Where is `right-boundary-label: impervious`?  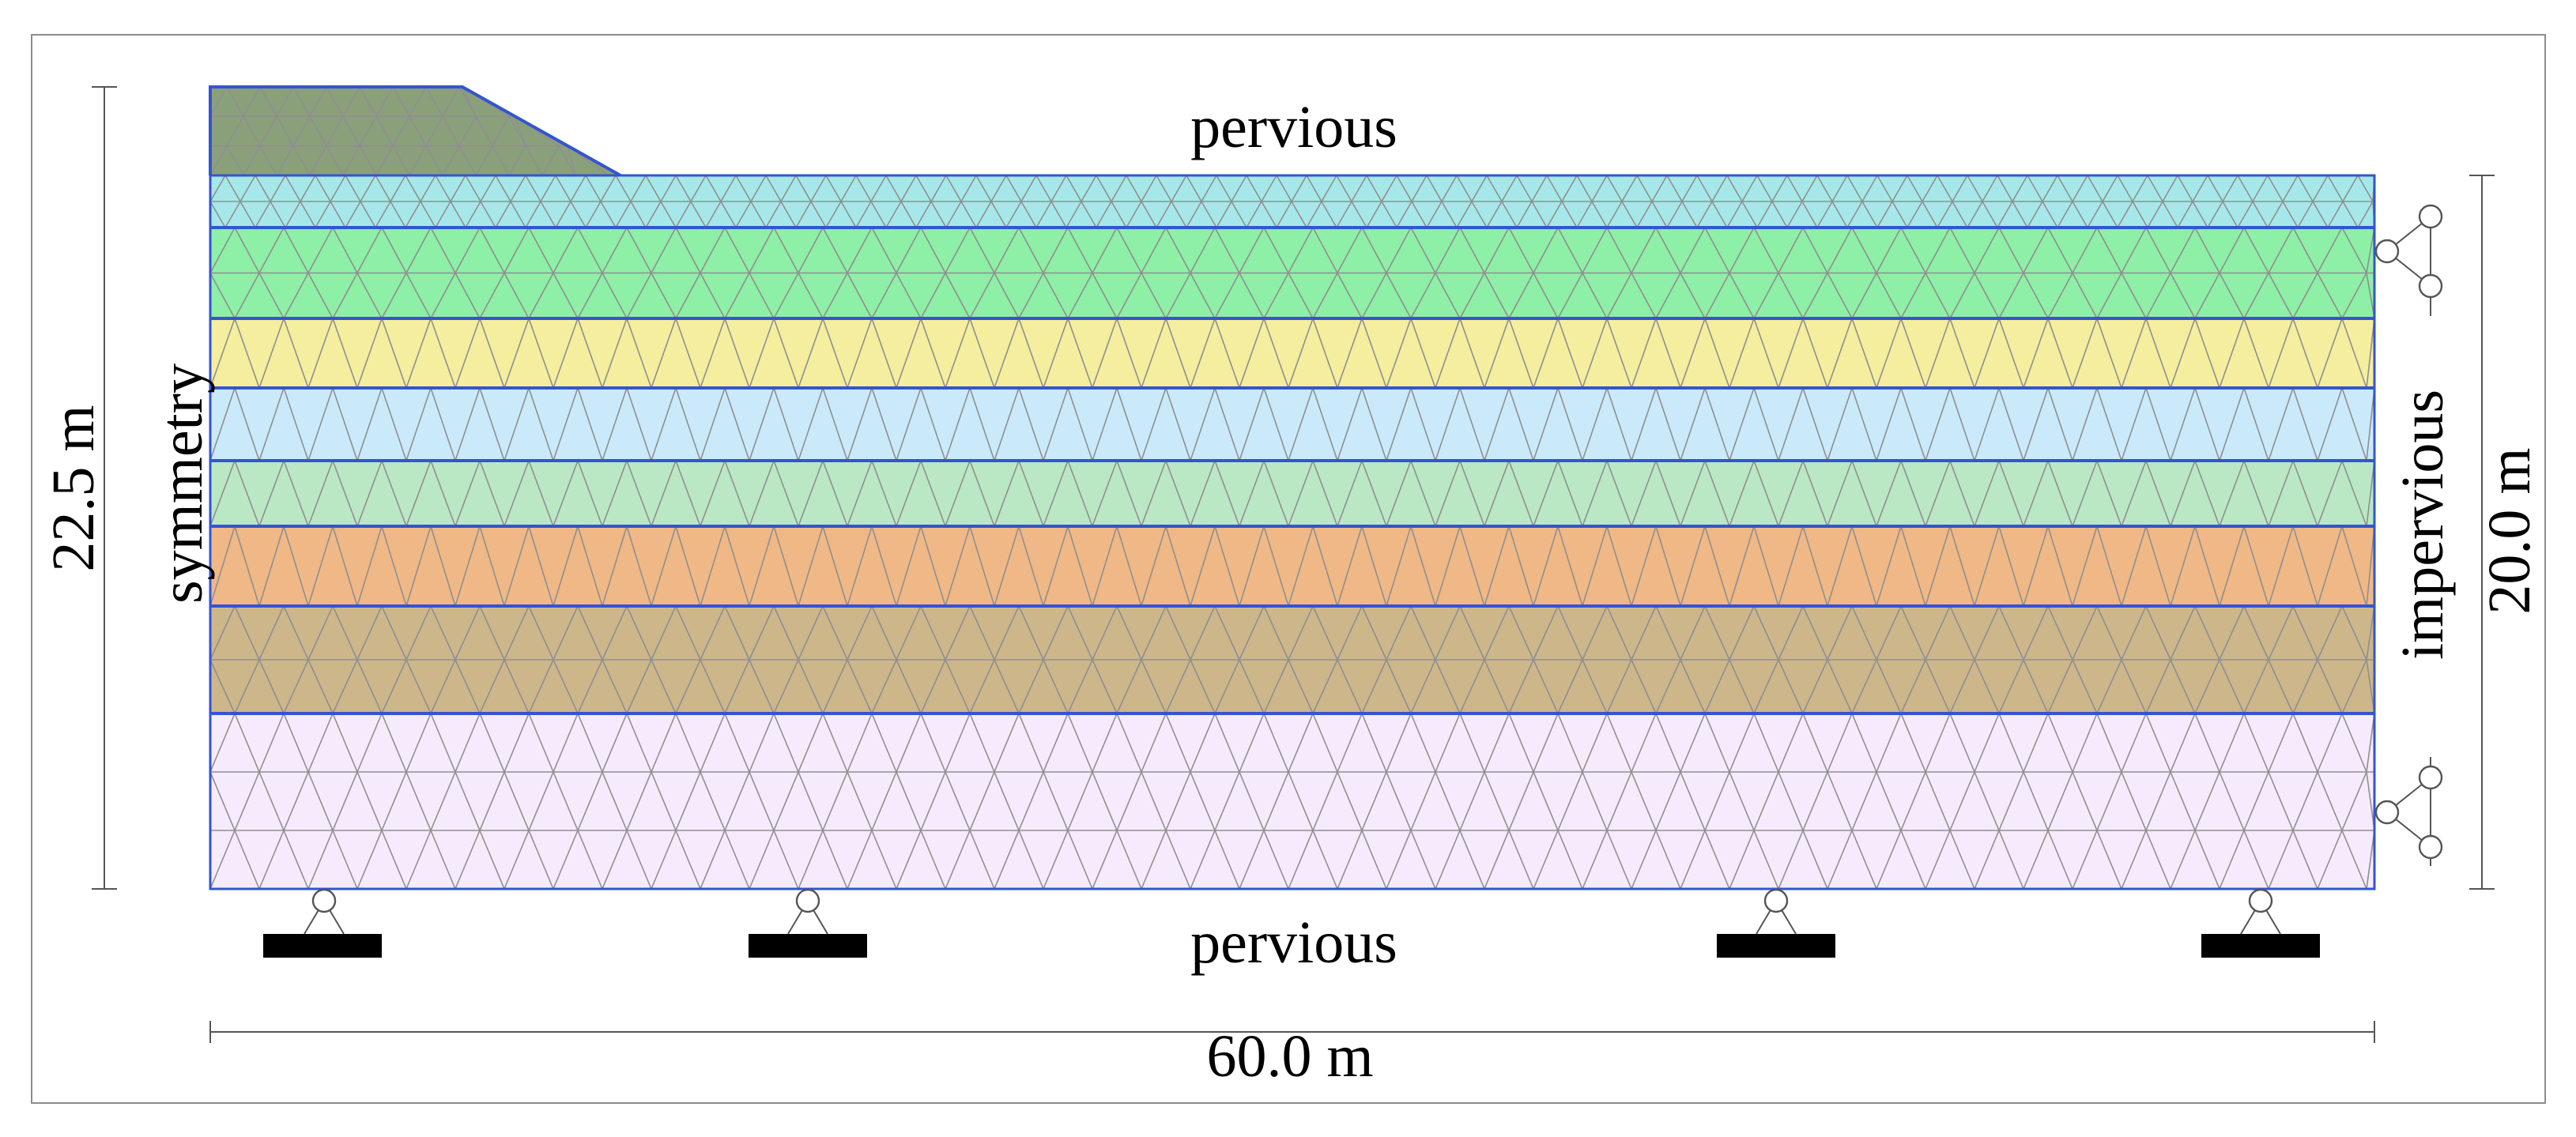
right-boundary-label: impervious is located at coordinates (2422, 525).